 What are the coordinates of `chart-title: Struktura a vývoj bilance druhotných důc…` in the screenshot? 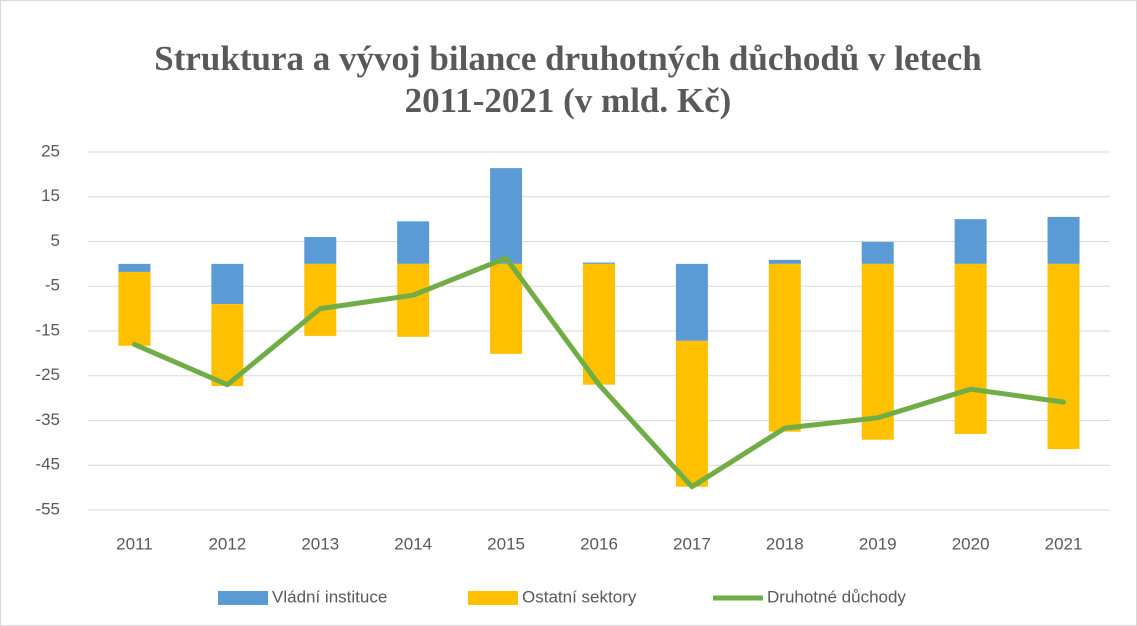 It's located at (568, 79).